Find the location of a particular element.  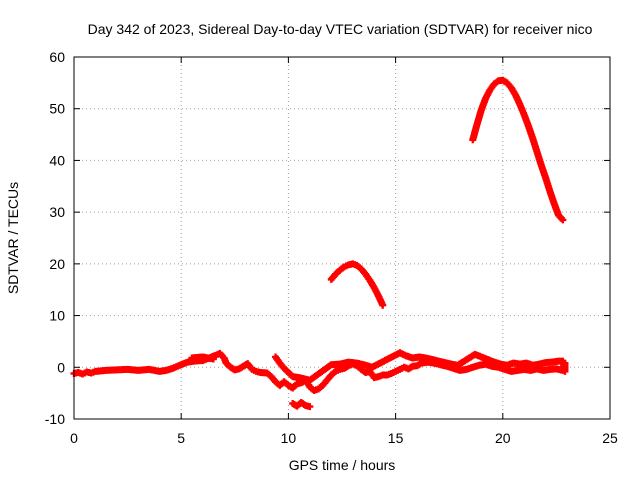

x-axis-label: GPS time / hours is located at coordinates (342, 465).